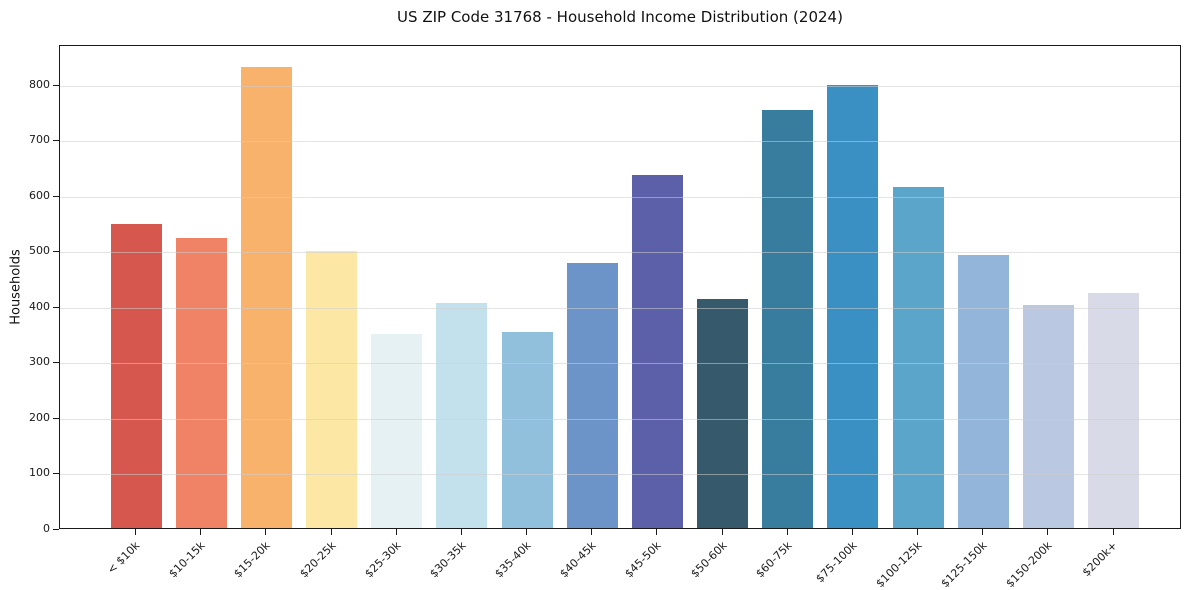 This screenshot has width=1189, height=590. Describe the element at coordinates (39, 84) in the screenshot. I see `y-tick-label-800: 800` at that location.